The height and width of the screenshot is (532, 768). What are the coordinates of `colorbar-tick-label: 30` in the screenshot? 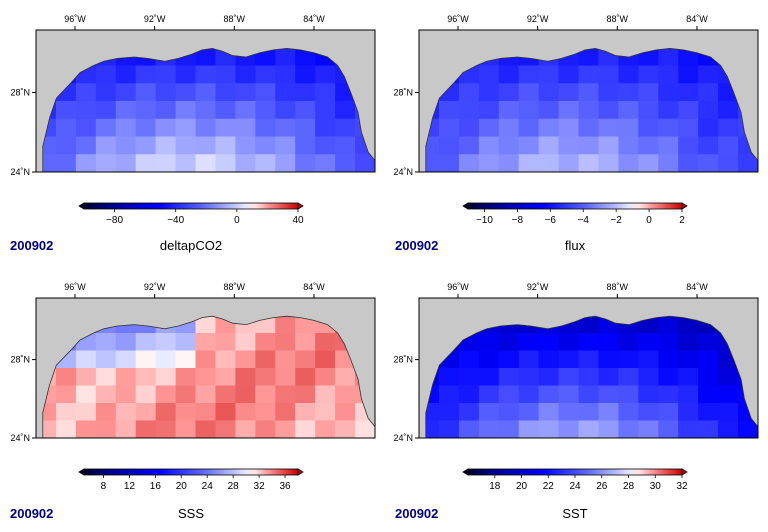 It's located at (656, 486).